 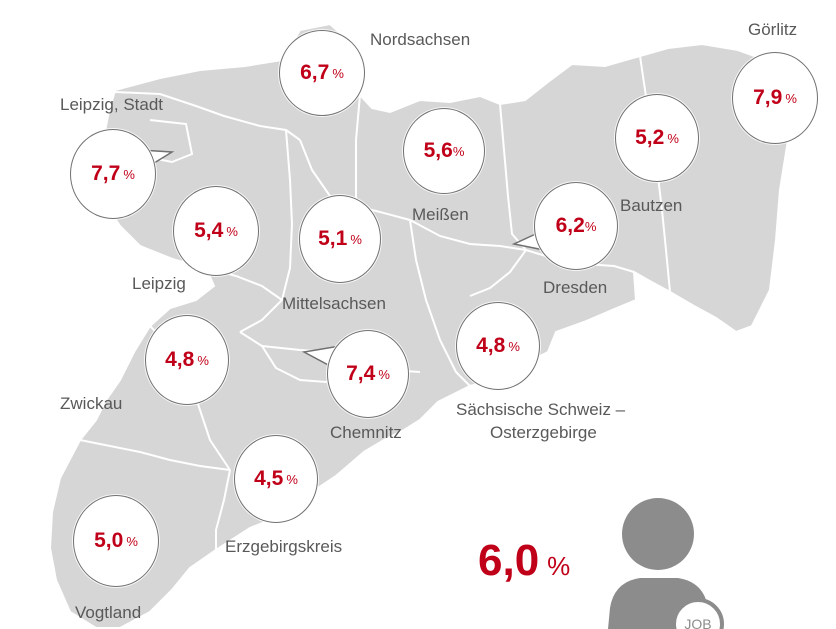 What do you see at coordinates (203, 360) in the screenshot?
I see `unit-zwickau: %` at bounding box center [203, 360].